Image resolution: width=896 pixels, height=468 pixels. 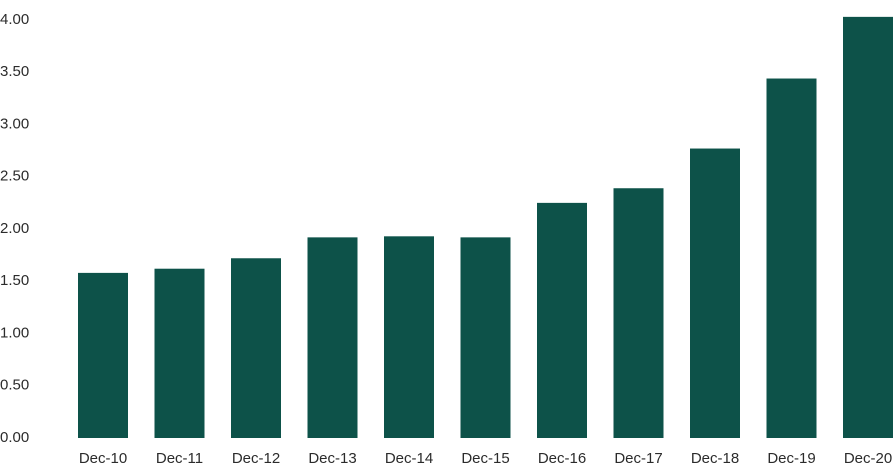 I want to click on y-tick-label: 0.50, so click(x=14, y=385).